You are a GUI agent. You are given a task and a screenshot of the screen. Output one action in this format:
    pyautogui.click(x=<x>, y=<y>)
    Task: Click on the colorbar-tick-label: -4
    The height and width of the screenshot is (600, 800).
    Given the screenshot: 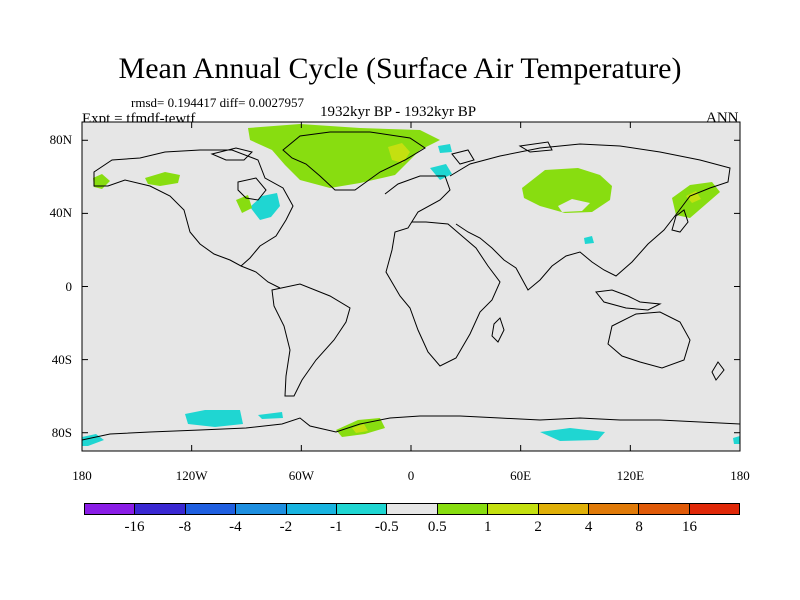 What is the action you would take?
    pyautogui.click(x=235, y=527)
    